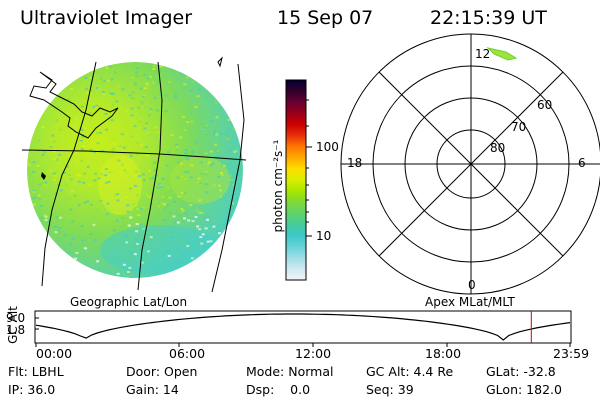  What do you see at coordinates (162, 371) in the screenshot?
I see `status-door: Door: Open` at bounding box center [162, 371].